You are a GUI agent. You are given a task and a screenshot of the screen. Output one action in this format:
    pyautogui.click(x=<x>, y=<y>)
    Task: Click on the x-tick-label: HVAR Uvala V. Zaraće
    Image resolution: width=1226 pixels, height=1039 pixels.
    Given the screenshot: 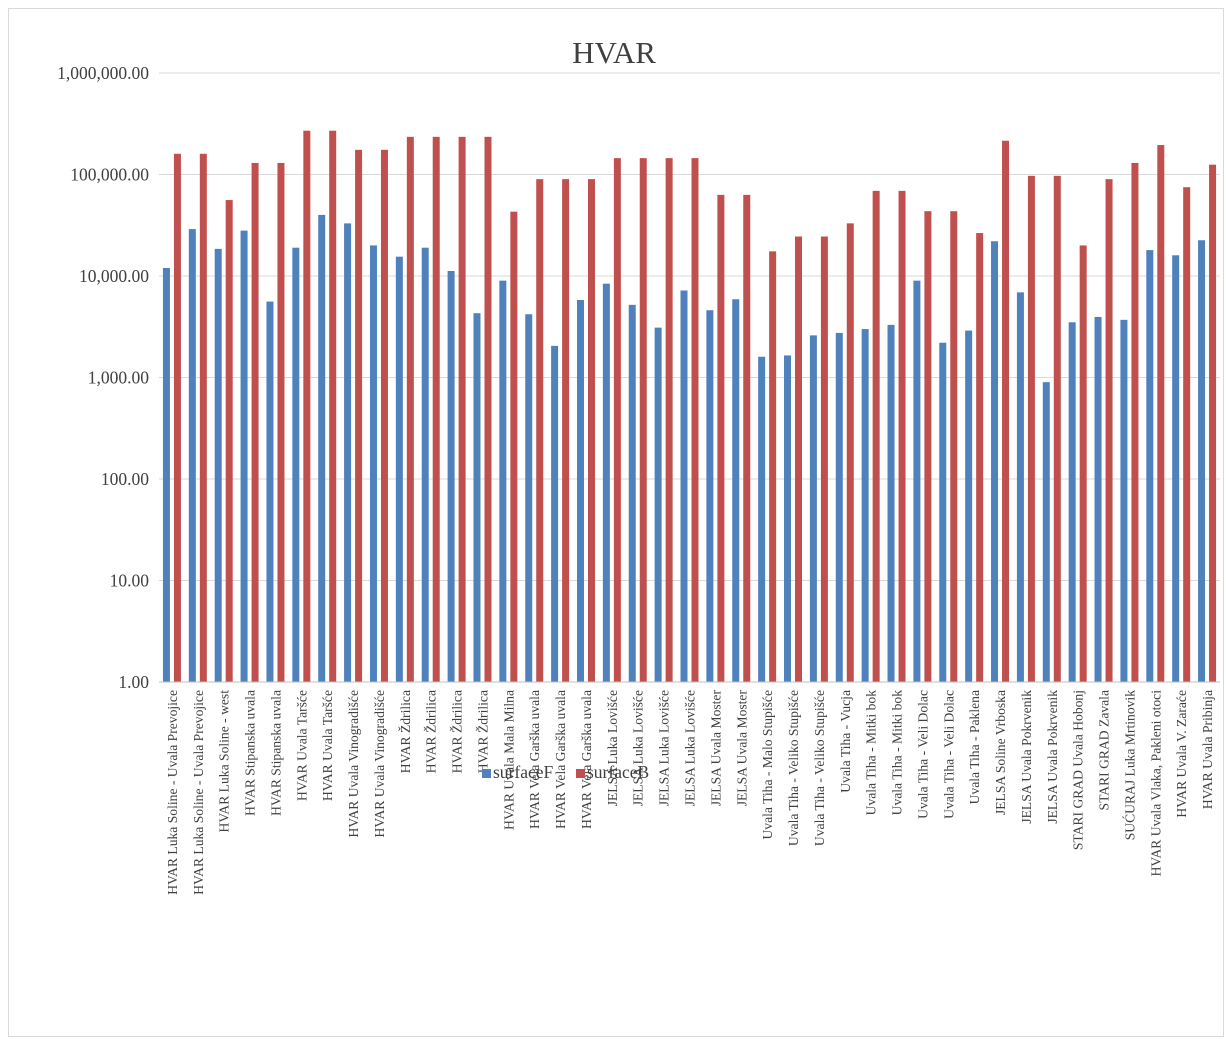 What is the action you would take?
    pyautogui.click(x=1181, y=754)
    